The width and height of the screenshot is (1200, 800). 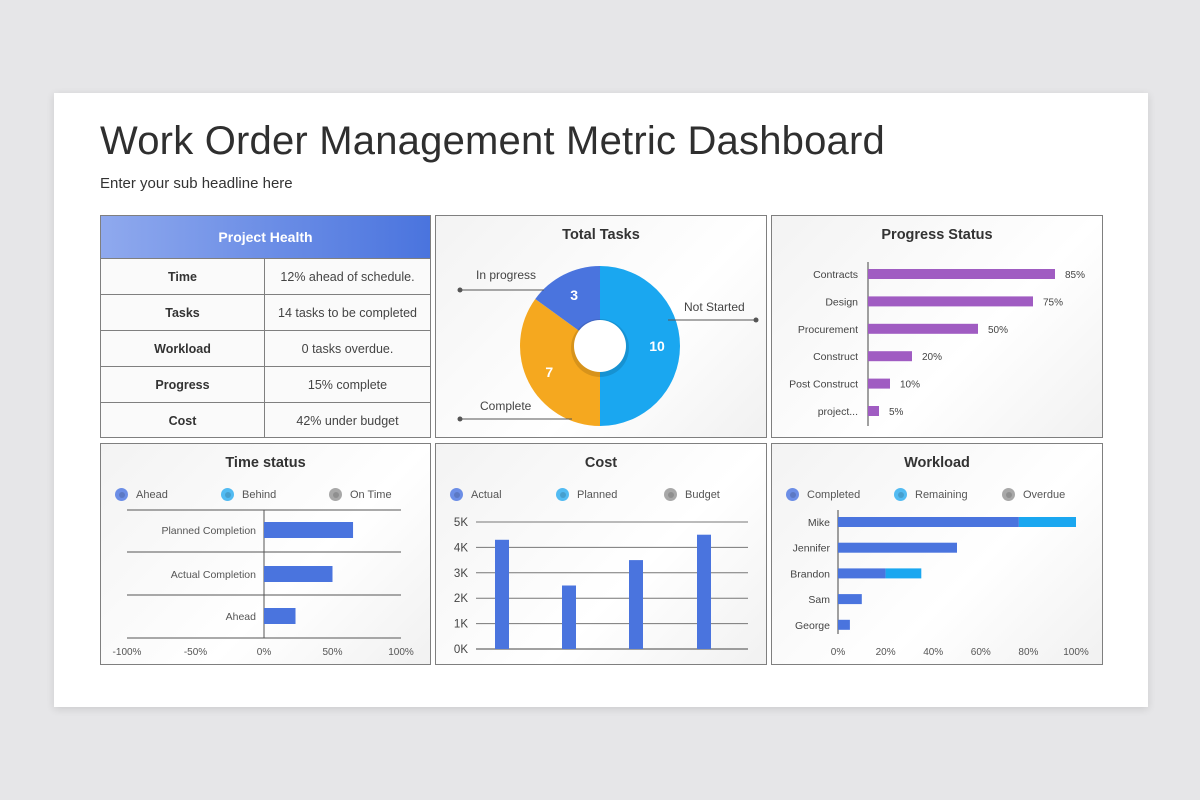 What do you see at coordinates (241, 617) in the screenshot?
I see `category-label: Ahead` at bounding box center [241, 617].